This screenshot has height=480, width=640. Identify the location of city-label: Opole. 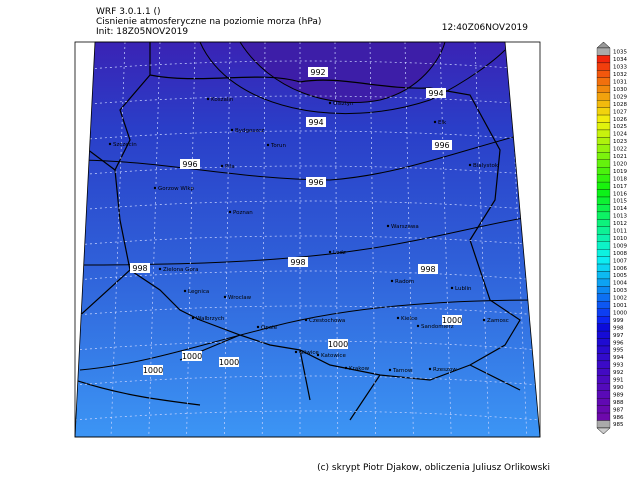
(269, 328).